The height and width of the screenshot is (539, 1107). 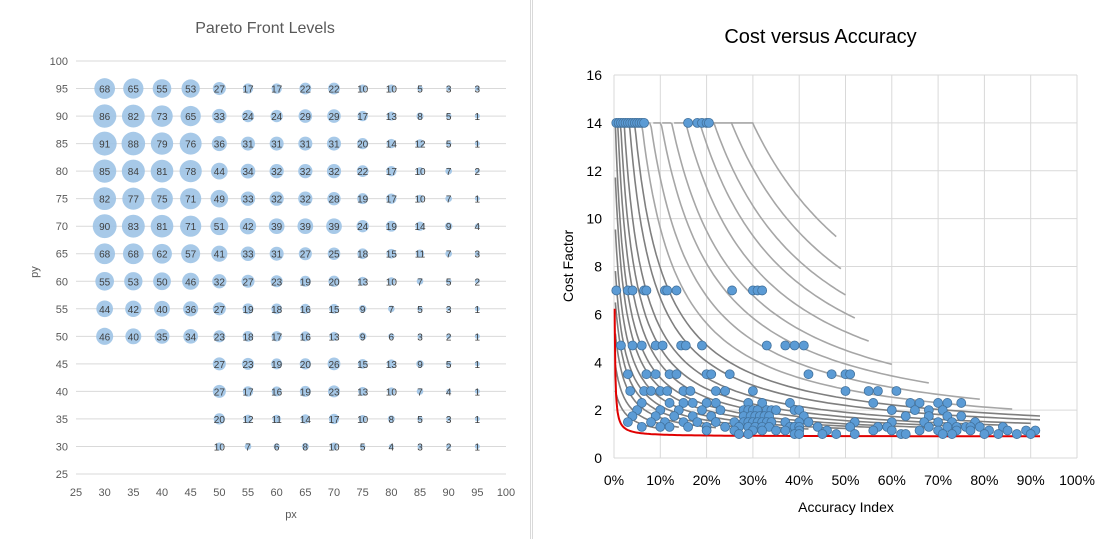 I want to click on pareto-bubble-label: 3, so click(x=420, y=337).